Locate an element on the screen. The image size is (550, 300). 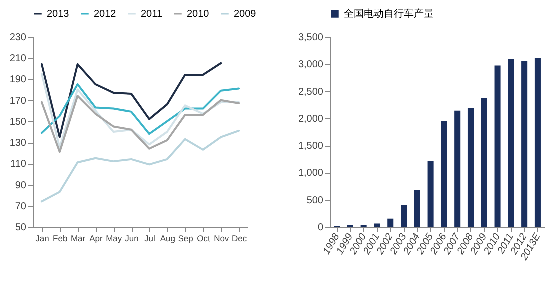
y-tick-label: 2,000 is located at coordinates (311, 119).